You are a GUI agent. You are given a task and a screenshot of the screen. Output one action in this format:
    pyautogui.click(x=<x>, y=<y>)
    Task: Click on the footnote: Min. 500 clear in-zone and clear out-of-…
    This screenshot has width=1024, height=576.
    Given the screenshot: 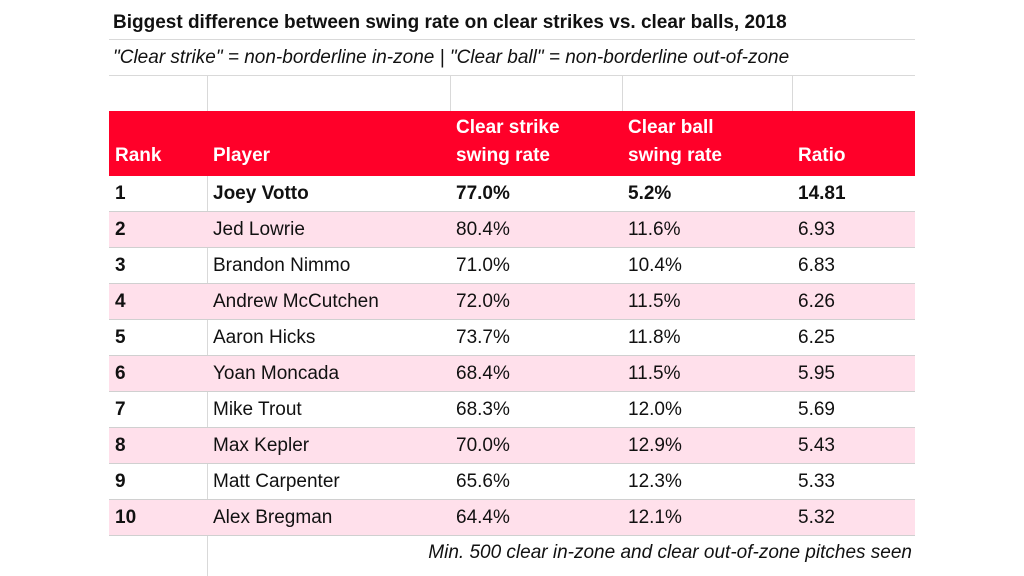 What is the action you would take?
    pyautogui.click(x=670, y=552)
    